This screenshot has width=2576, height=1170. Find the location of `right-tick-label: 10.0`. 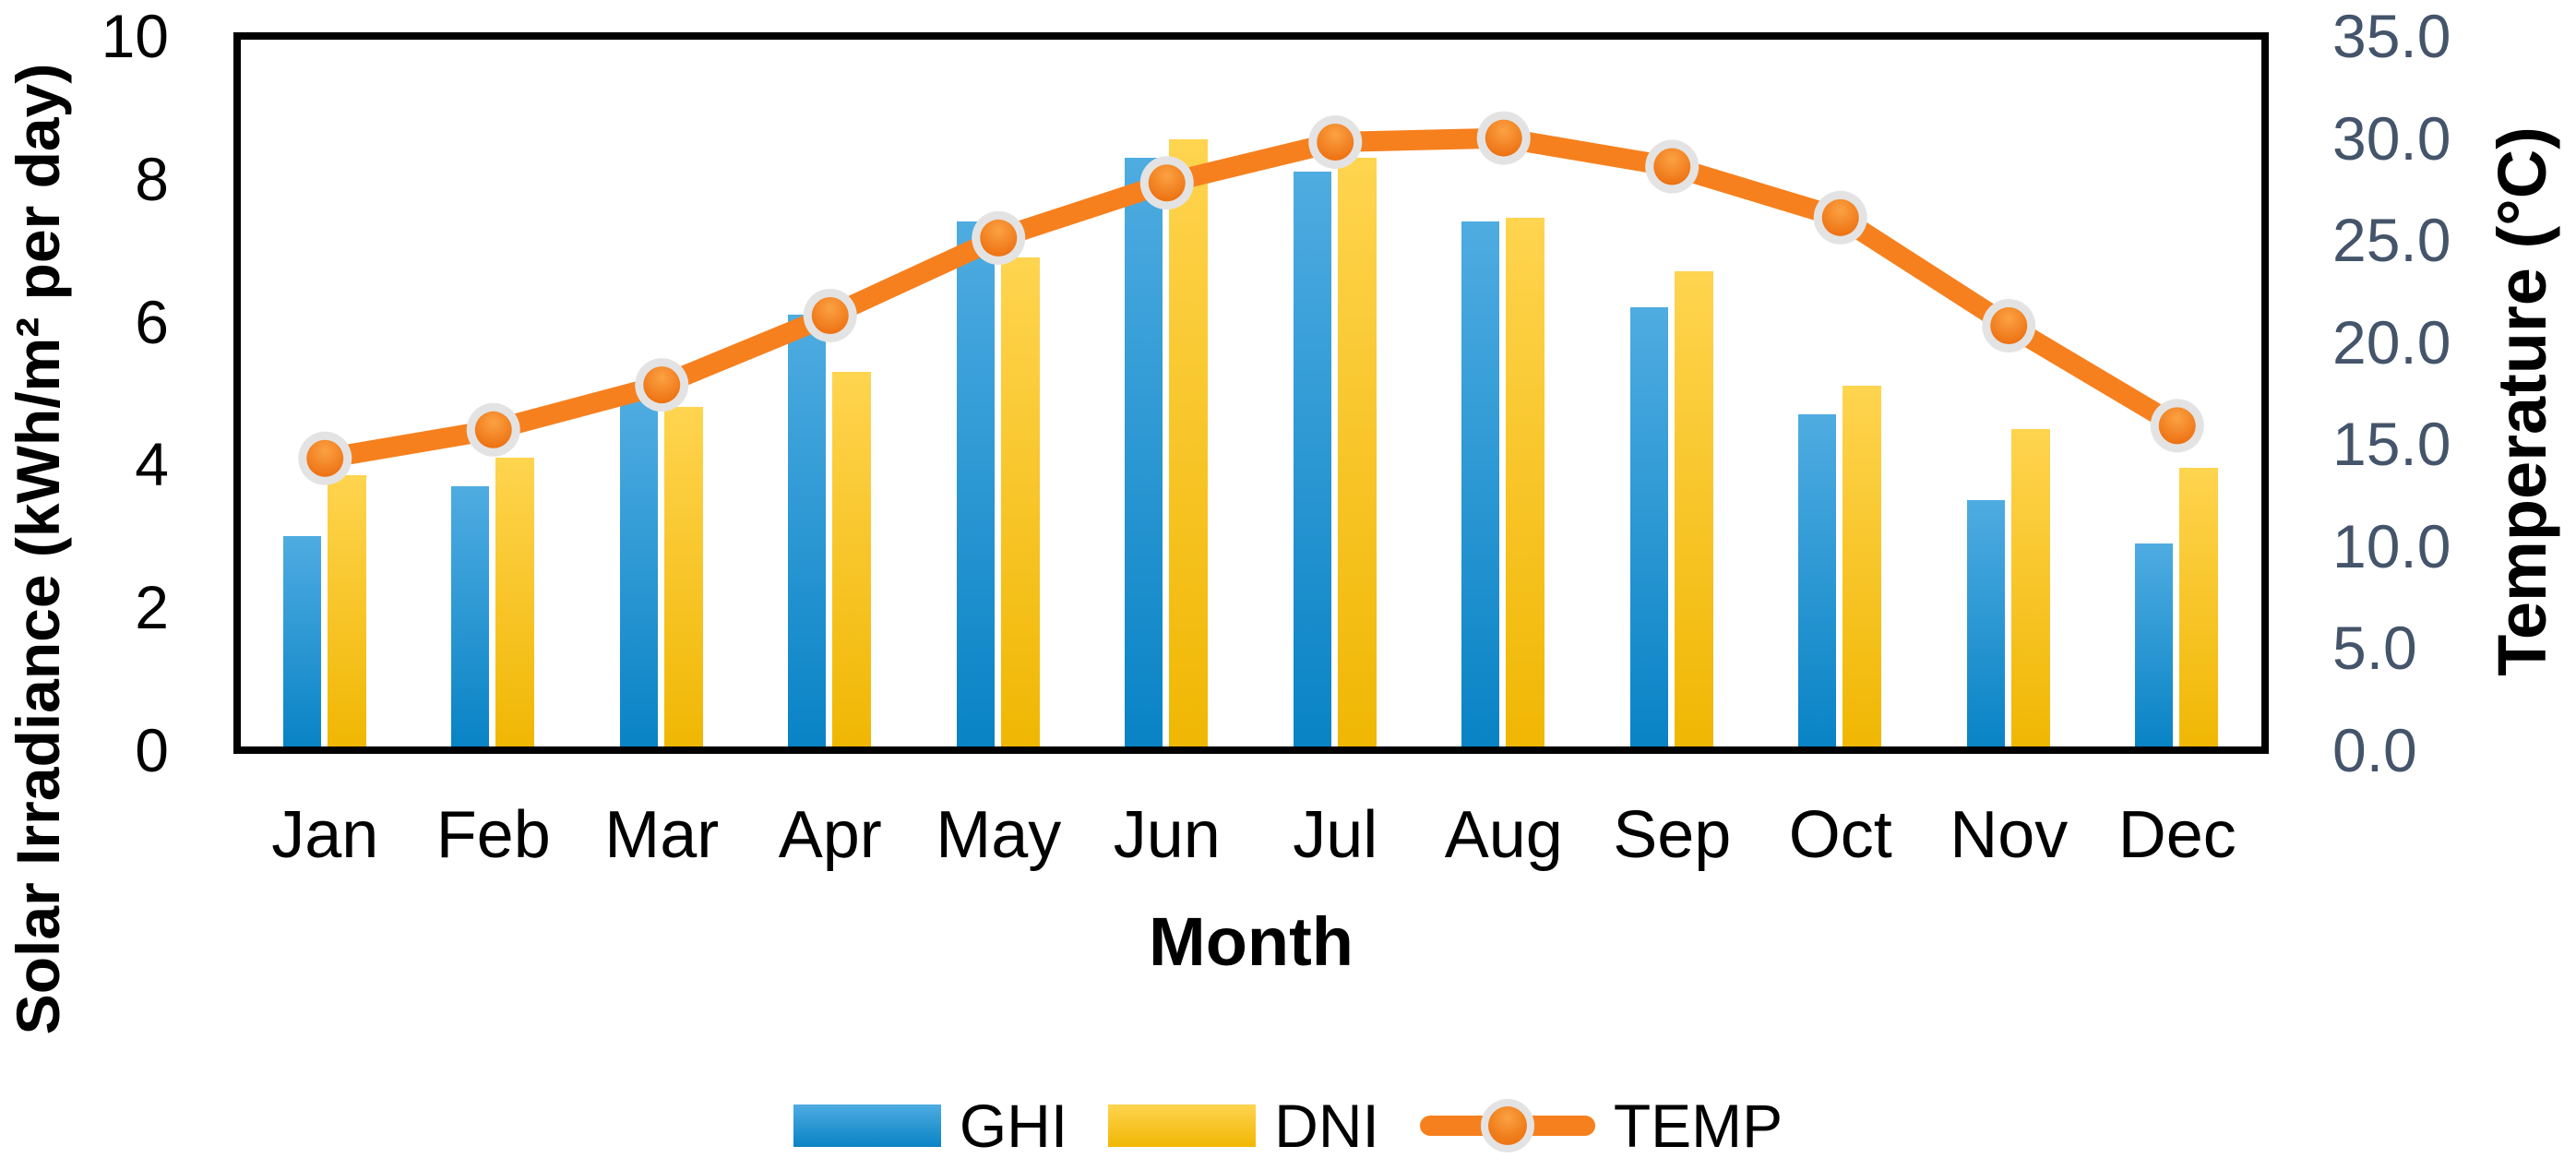

right-tick-label: 10.0 is located at coordinates (2392, 545).